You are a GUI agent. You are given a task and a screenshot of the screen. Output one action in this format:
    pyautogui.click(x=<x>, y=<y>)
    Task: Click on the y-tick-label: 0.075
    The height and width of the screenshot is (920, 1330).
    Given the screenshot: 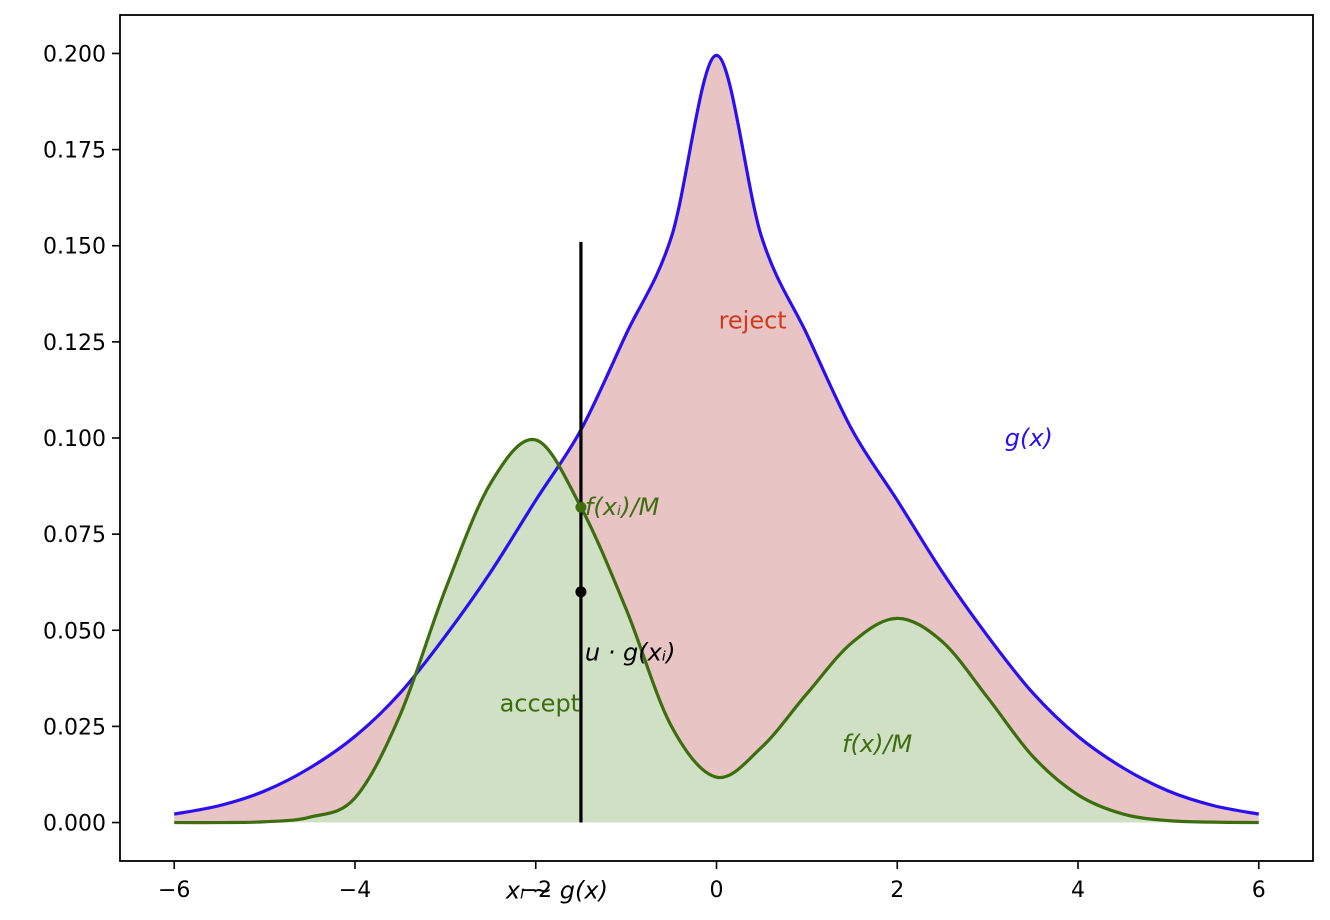 What is the action you would take?
    pyautogui.click(x=74, y=535)
    